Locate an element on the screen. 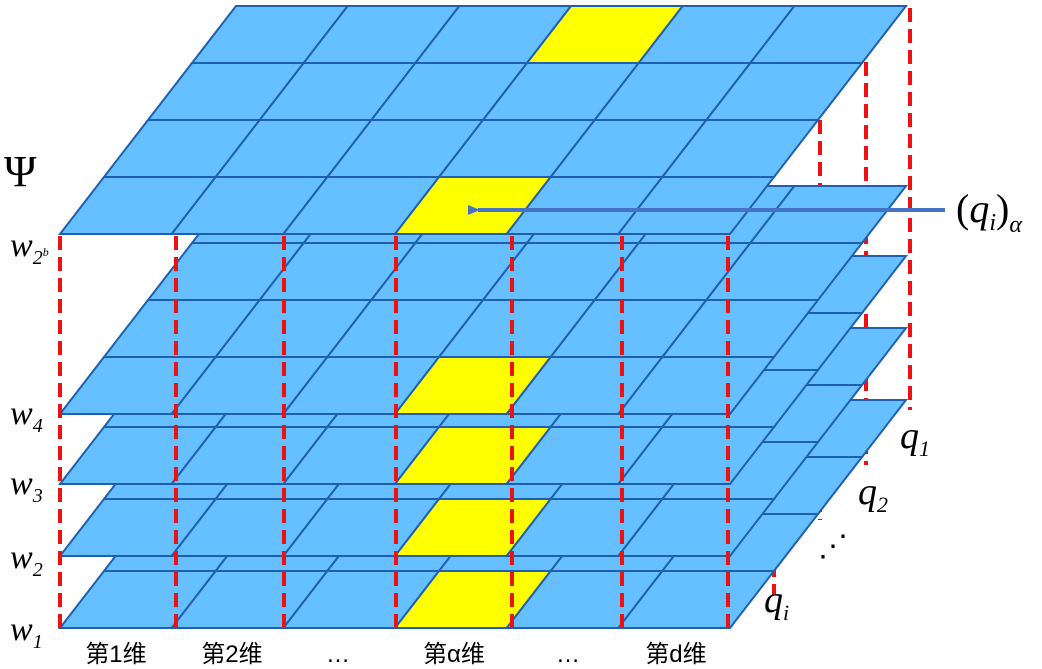 This screenshot has height=669, width=1042. pointer-label-rparen: ) is located at coordinates (1002, 208).